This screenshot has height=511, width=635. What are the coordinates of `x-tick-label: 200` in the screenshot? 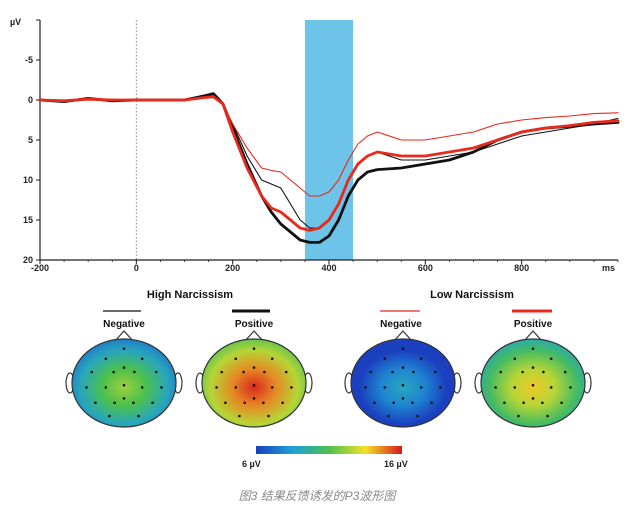 It's located at (232, 268).